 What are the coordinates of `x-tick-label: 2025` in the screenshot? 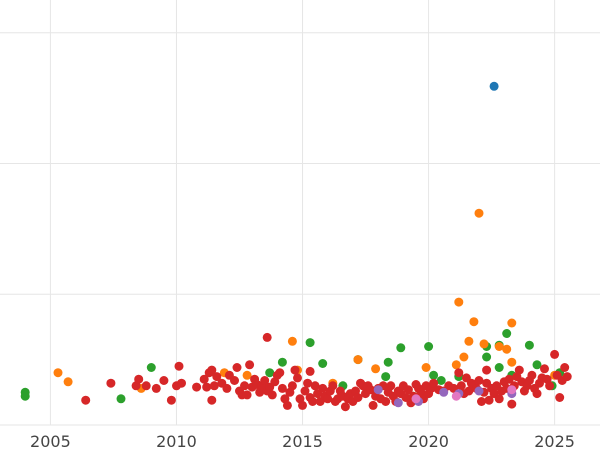 It's located at (554, 441).